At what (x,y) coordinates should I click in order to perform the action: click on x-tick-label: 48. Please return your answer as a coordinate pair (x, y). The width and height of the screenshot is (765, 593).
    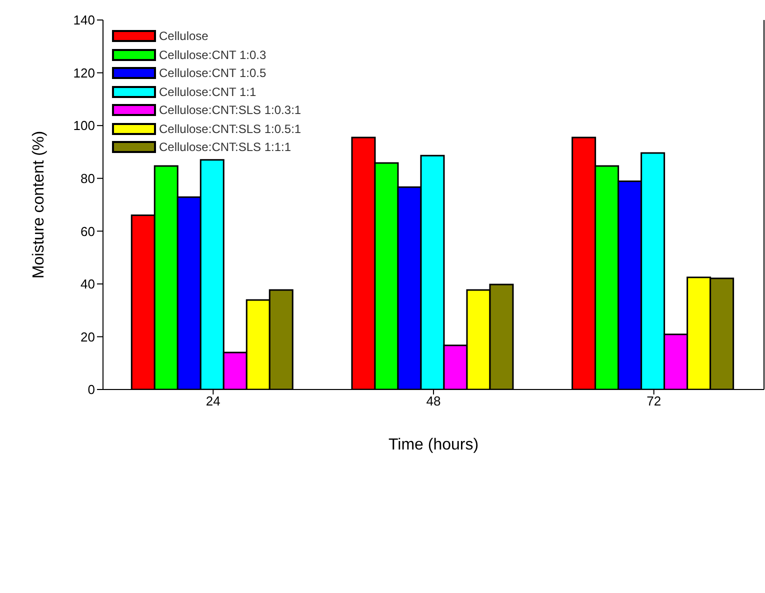
    Looking at the image, I should click on (433, 401).